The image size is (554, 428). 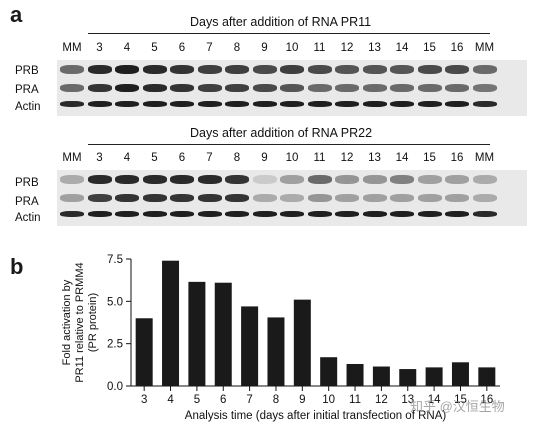 I want to click on lane-label: 6, so click(x=182, y=158).